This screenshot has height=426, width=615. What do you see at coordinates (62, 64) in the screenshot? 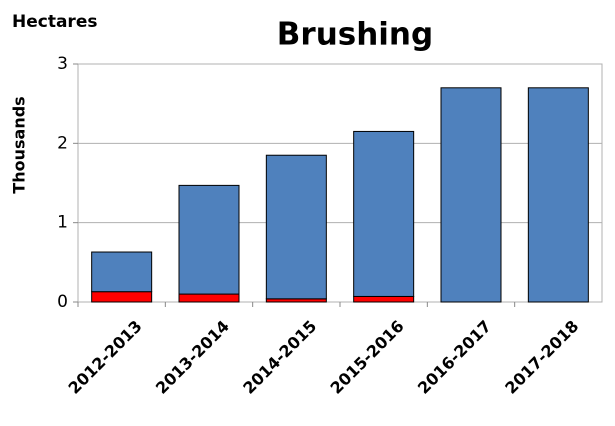
I see `y-tick-label: 3` at bounding box center [62, 64].